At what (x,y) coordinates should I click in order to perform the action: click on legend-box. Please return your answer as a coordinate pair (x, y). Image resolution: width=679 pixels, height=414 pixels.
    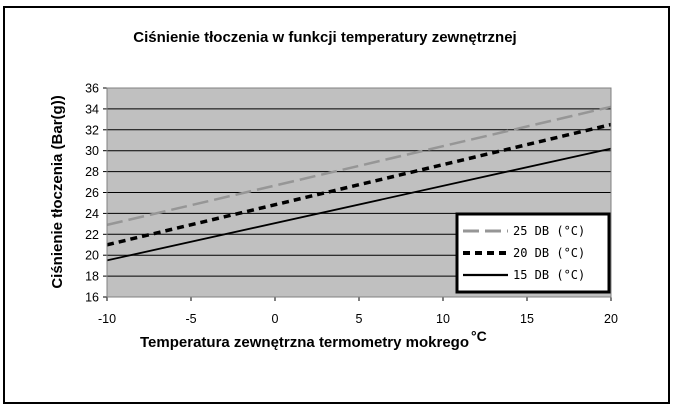
    Looking at the image, I should click on (533, 253).